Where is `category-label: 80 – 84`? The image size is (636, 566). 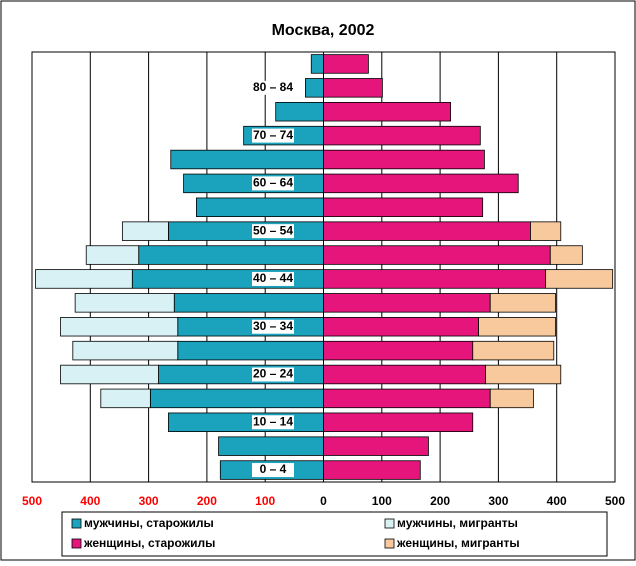
category-label: 80 – 84 is located at coordinates (273, 87).